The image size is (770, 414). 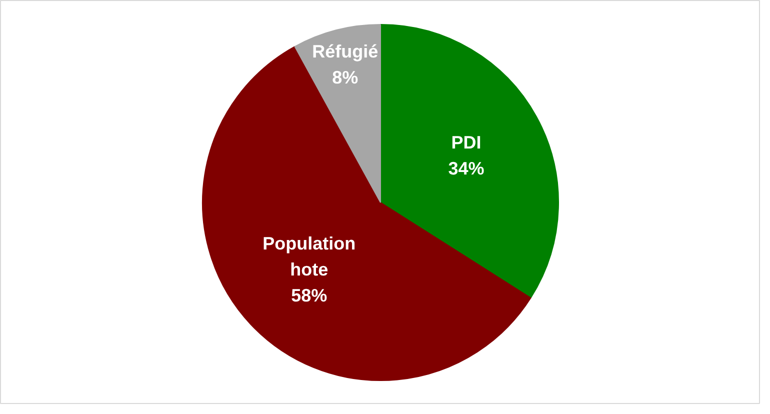 I want to click on slice-label: Population hote, so click(x=309, y=257).